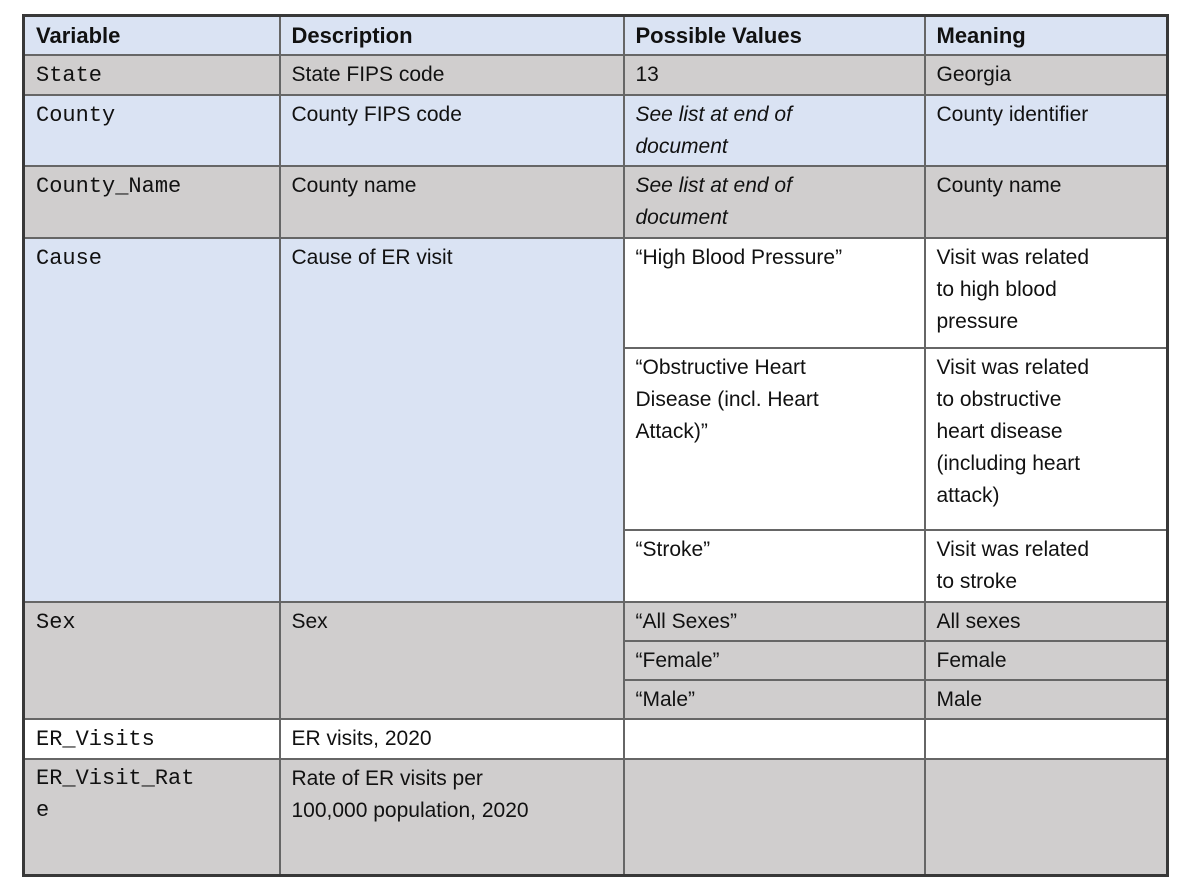  What do you see at coordinates (1046, 566) in the screenshot?
I see `cell-cause-meaning-stroke: Visit was related to stroke` at bounding box center [1046, 566].